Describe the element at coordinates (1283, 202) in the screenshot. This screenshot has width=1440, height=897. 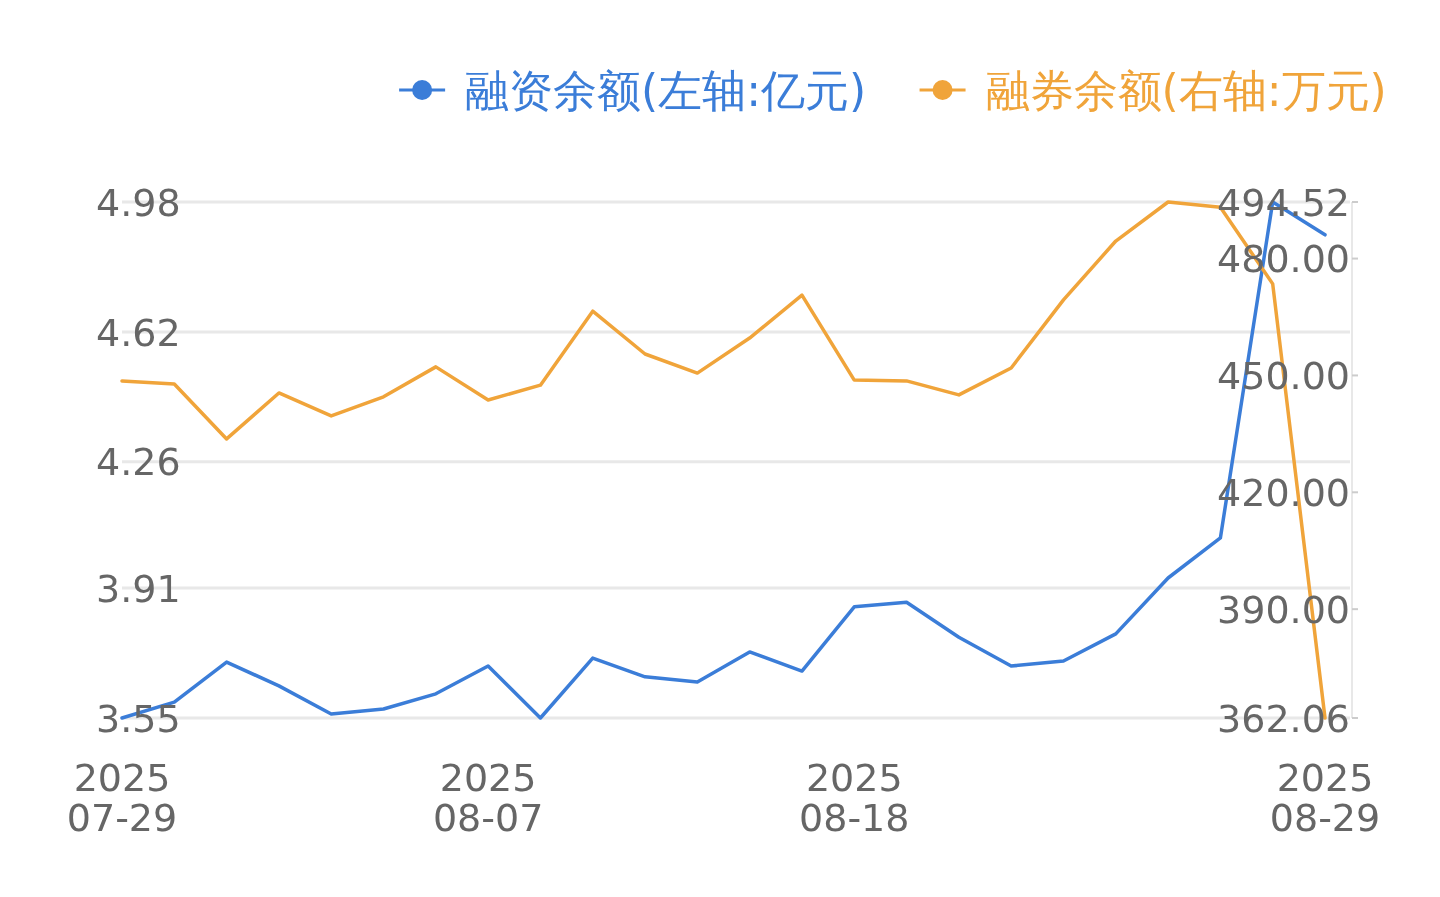
I see `y2-tick-label: 494.52` at that location.